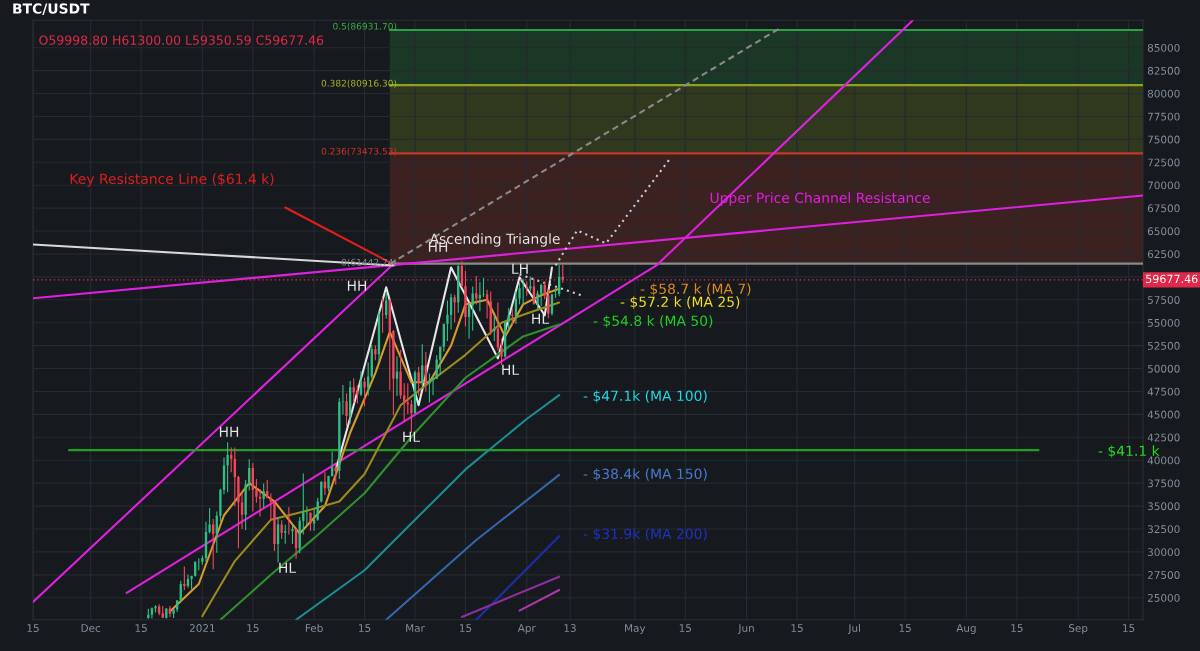 The height and width of the screenshot is (651, 1200). I want to click on x-tick-label: Jul, so click(853, 628).